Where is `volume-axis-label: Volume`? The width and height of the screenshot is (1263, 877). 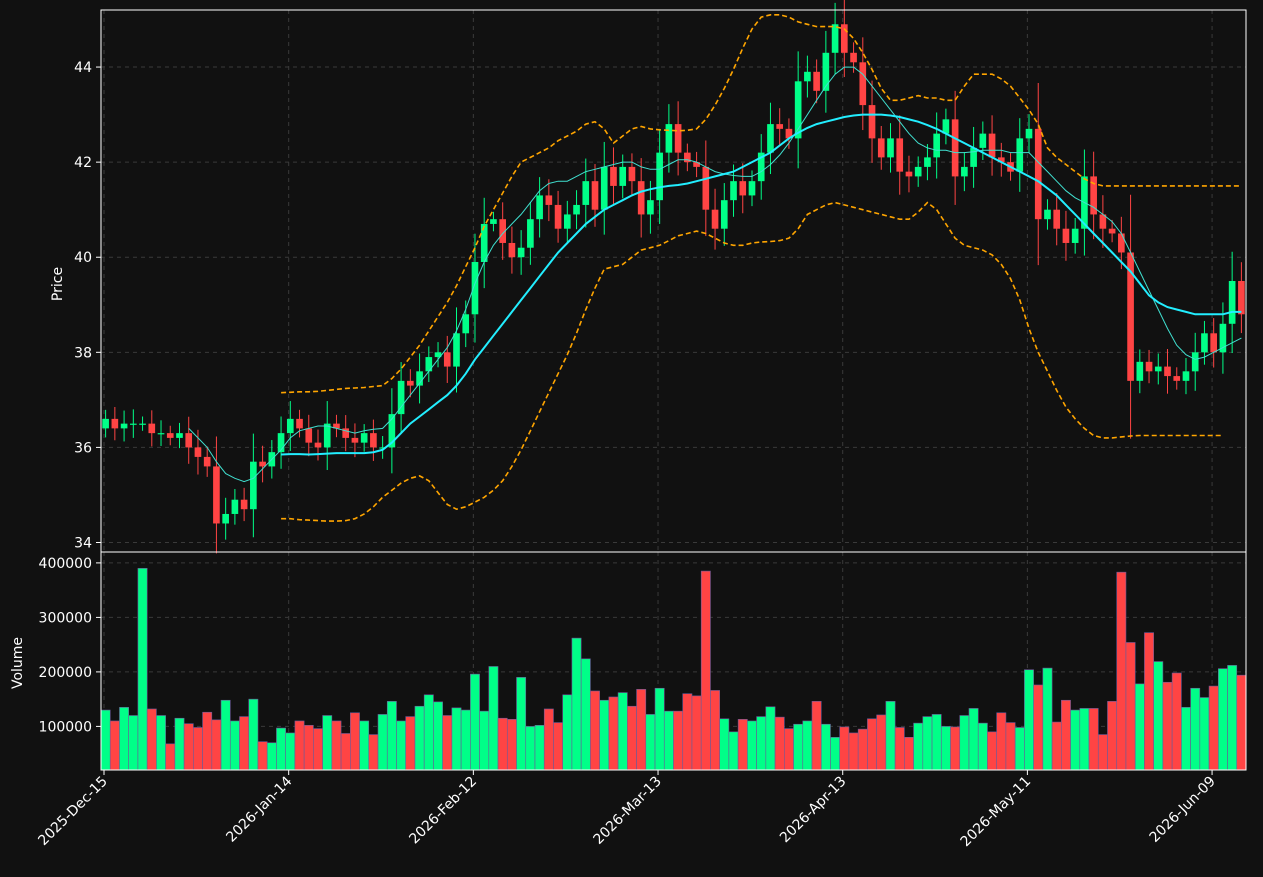
volume-axis-label: Volume is located at coordinates (18, 663).